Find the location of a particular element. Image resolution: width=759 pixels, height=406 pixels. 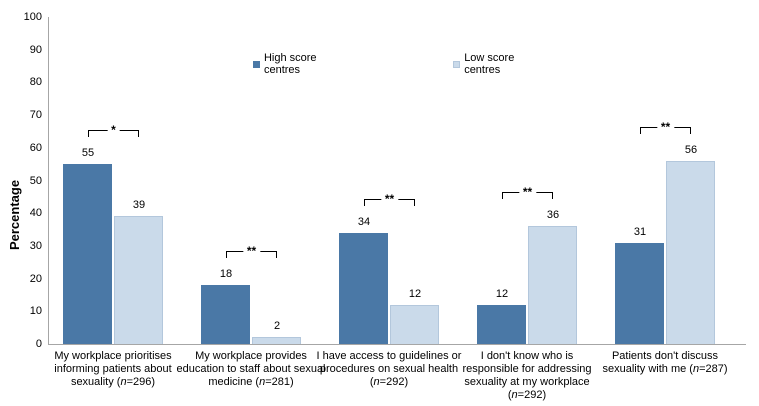

y-axis-tick-label: 50 is located at coordinates (35, 180).